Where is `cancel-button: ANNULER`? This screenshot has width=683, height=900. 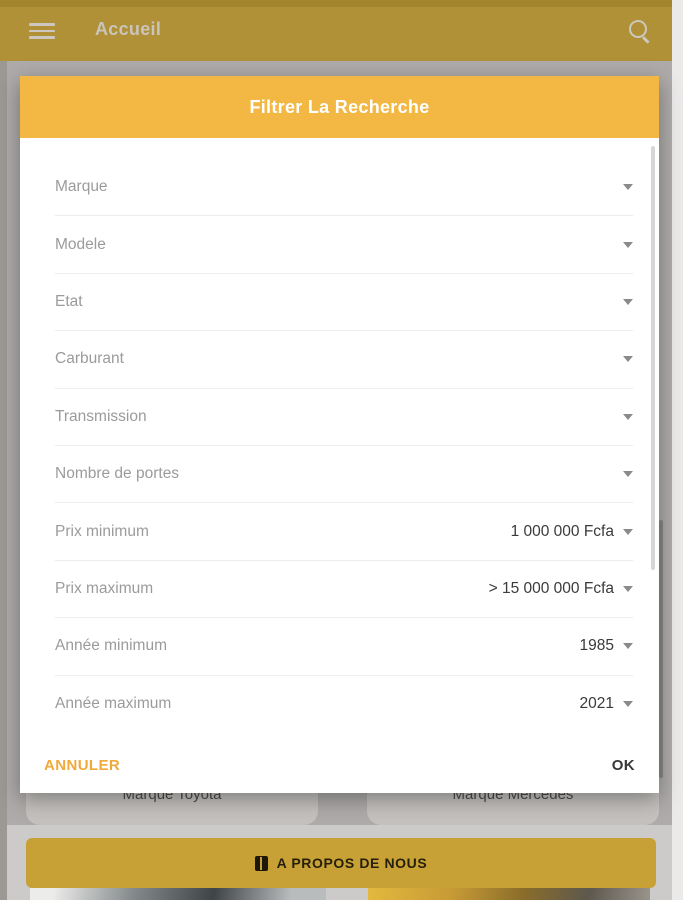 cancel-button: ANNULER is located at coordinates (82, 765).